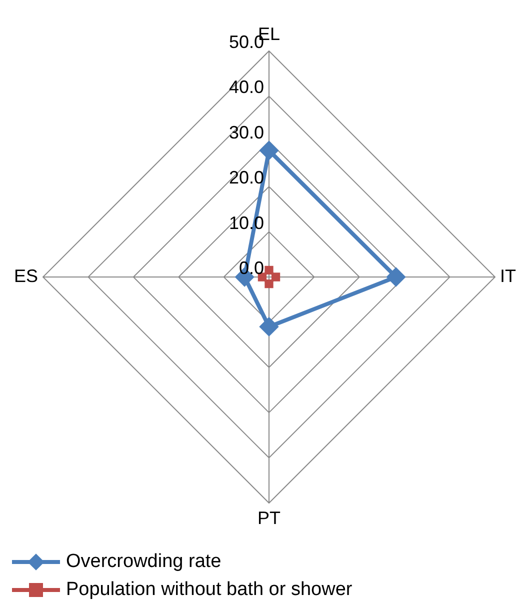 This screenshot has height=609, width=531. What do you see at coordinates (246, 132) in the screenshot?
I see `y-tick-label: 30.0` at bounding box center [246, 132].